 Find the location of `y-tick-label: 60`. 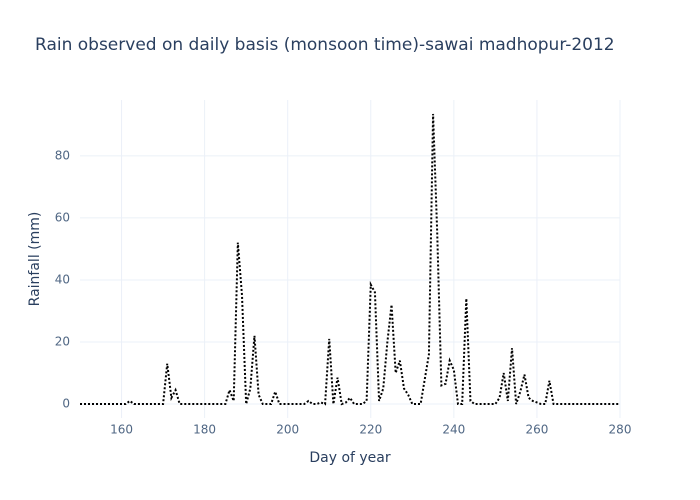

y-tick-label: 60 is located at coordinates (62, 217).